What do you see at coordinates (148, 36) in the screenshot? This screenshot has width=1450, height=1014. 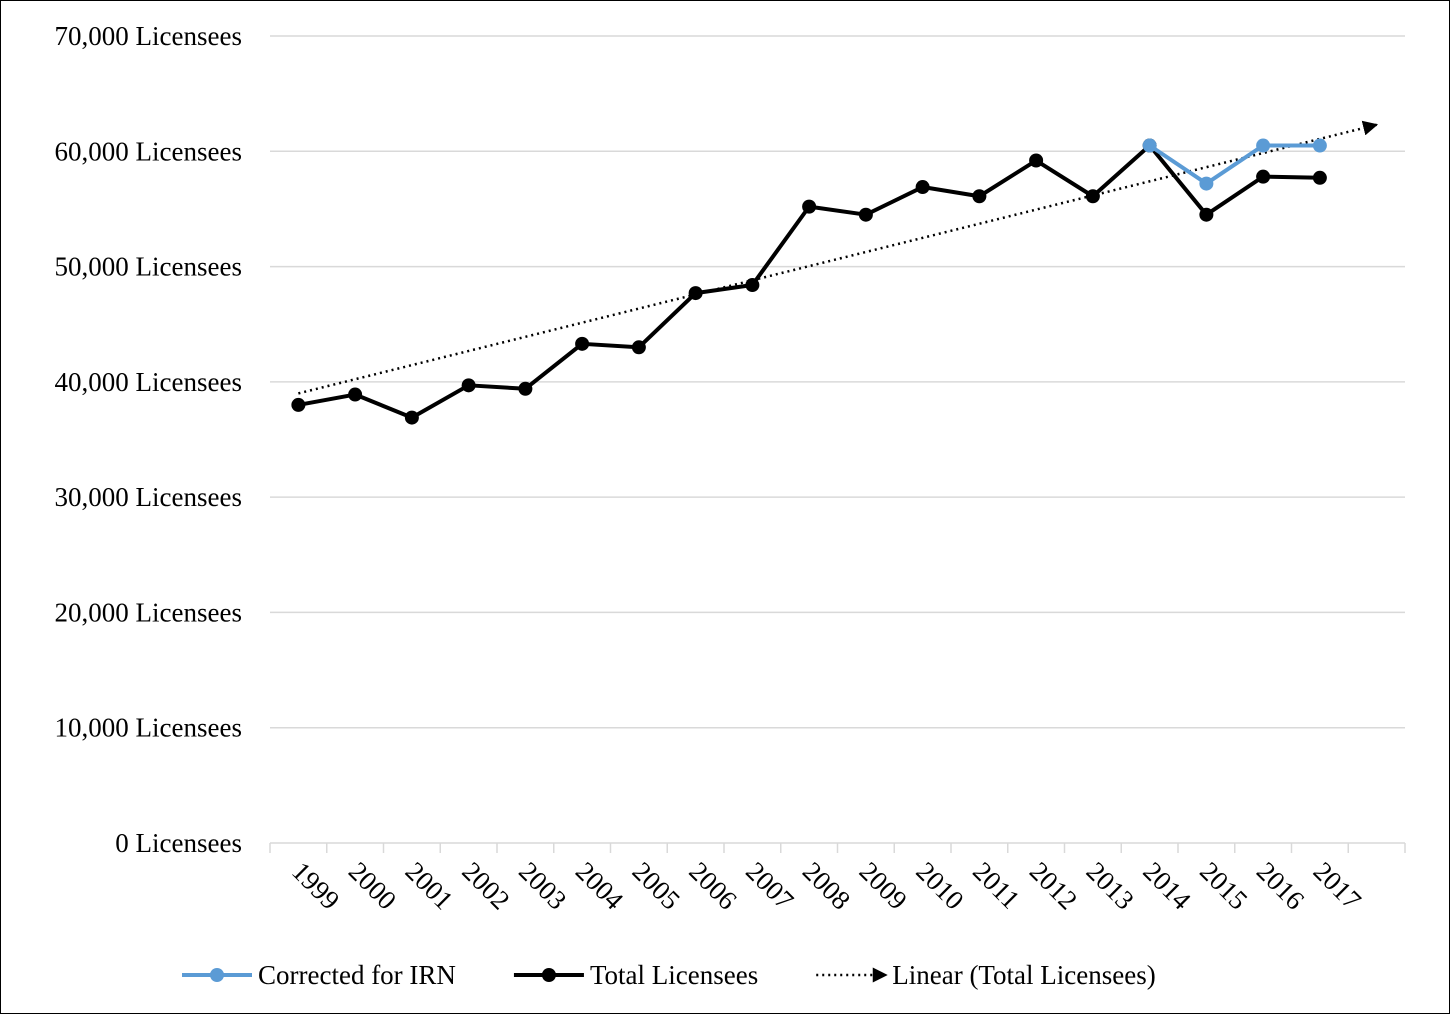 I see `y-tick-label: 70,000 Licensees` at bounding box center [148, 36].